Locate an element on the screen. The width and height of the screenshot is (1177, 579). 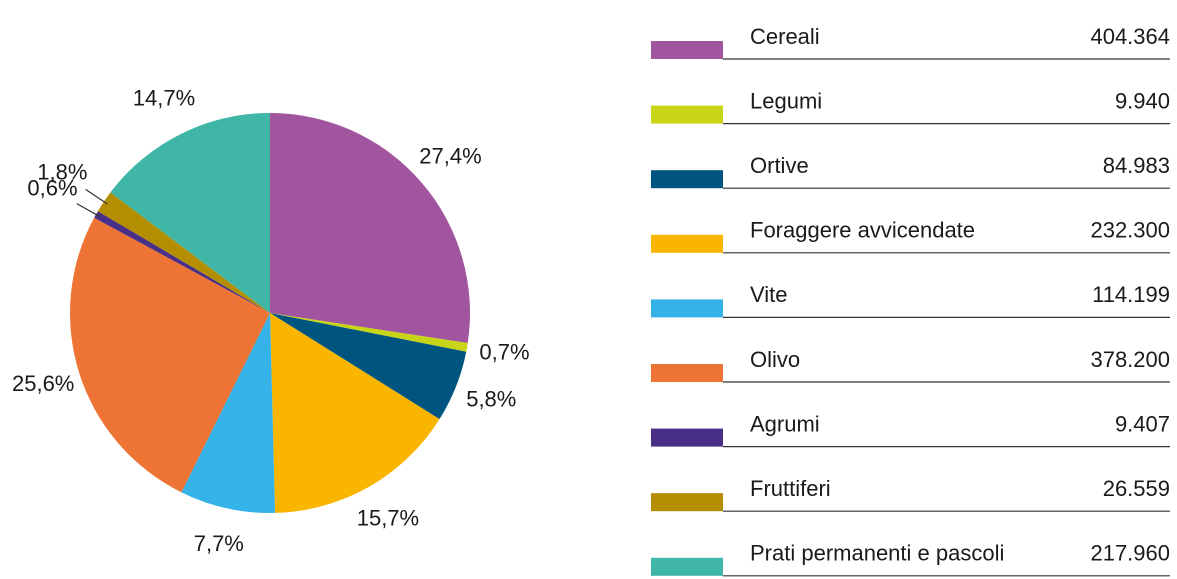
legend-label: Fruttiferi is located at coordinates (790, 488).